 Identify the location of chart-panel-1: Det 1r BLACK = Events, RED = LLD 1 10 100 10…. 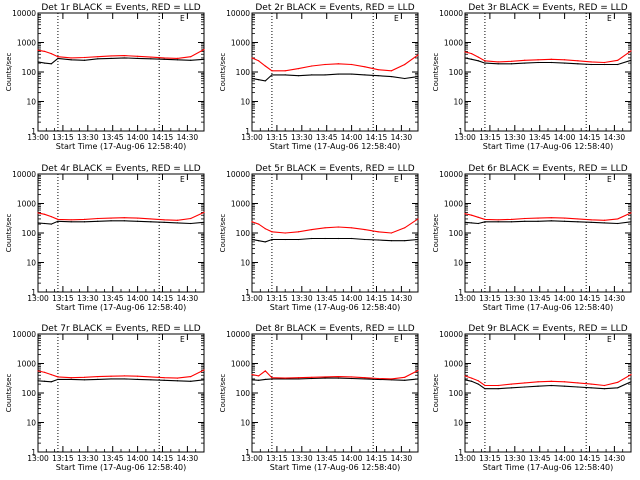
(105, 77).